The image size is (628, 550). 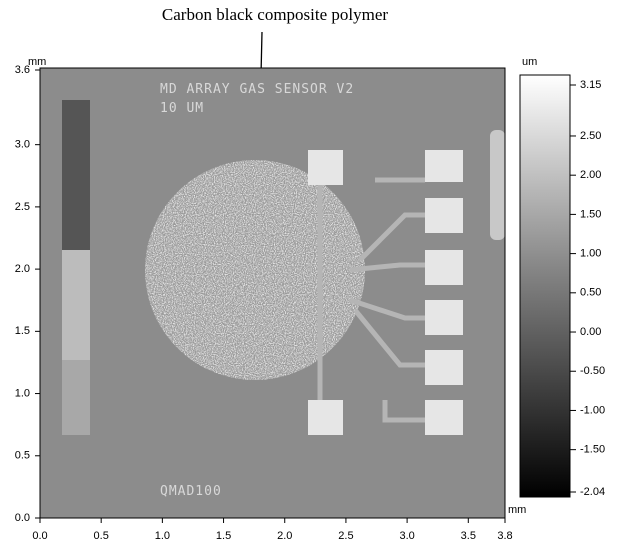 I want to click on y-tick-label: 3.6, so click(x=22, y=70).